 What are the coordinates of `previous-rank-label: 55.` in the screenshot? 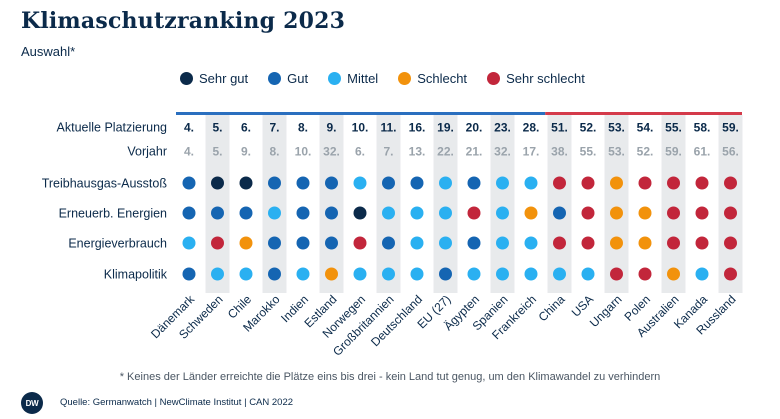 It's located at (588, 152).